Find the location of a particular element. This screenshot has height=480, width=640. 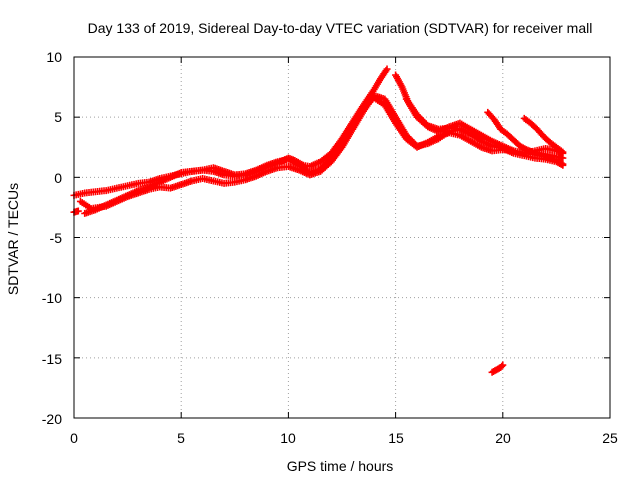

y-tick-label: -20 is located at coordinates (52, 419).